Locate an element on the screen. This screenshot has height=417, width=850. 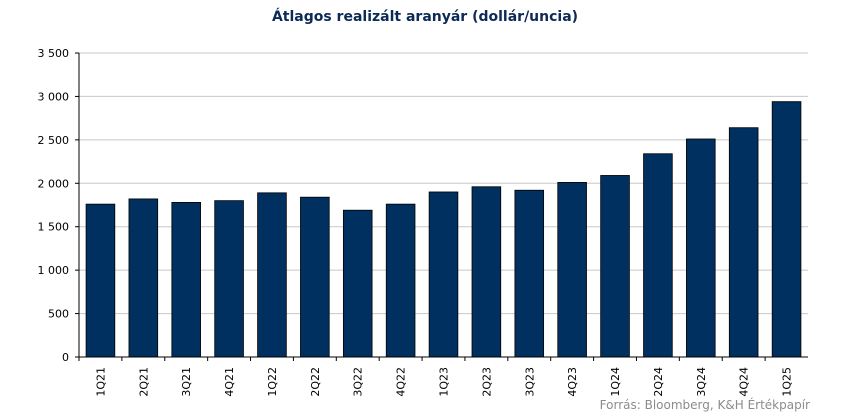
x-category-label: 3Q24 is located at coordinates (701, 382).